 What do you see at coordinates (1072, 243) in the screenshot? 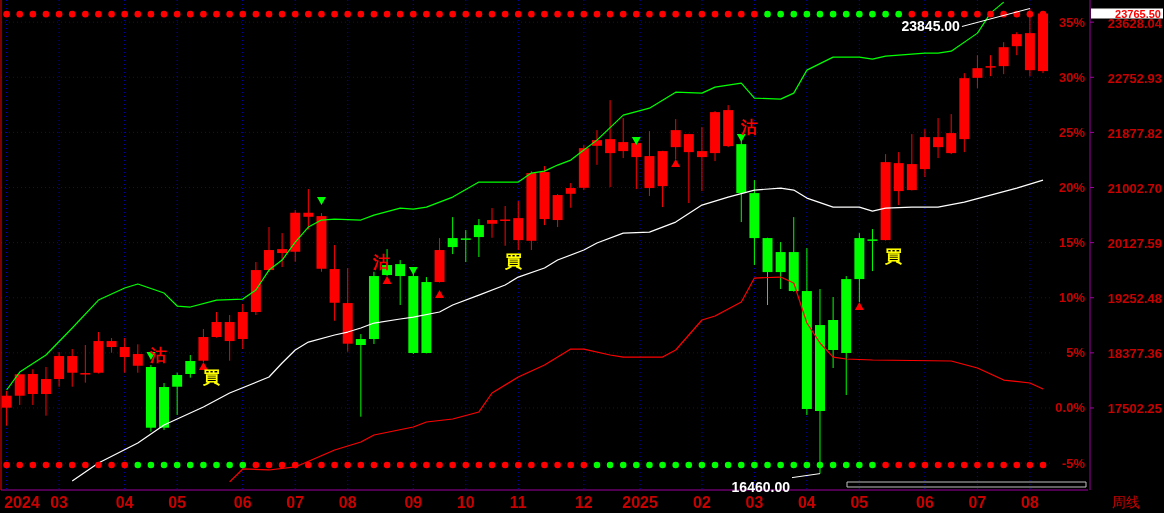
I see `y2-tick-label: 15%` at bounding box center [1072, 243].